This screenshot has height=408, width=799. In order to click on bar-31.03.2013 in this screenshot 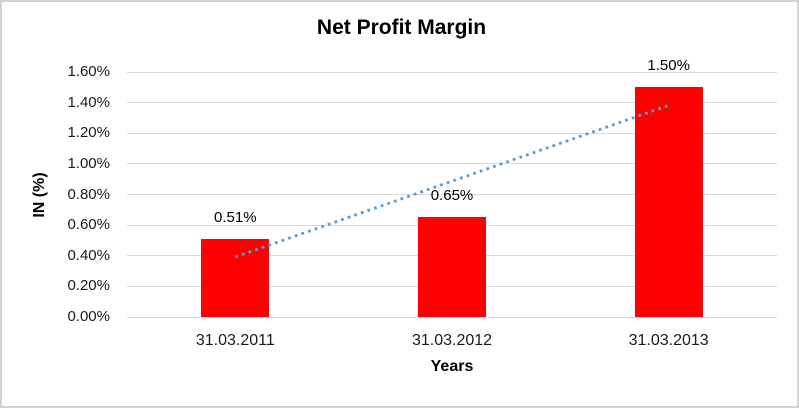, I will do `click(668, 202)`.